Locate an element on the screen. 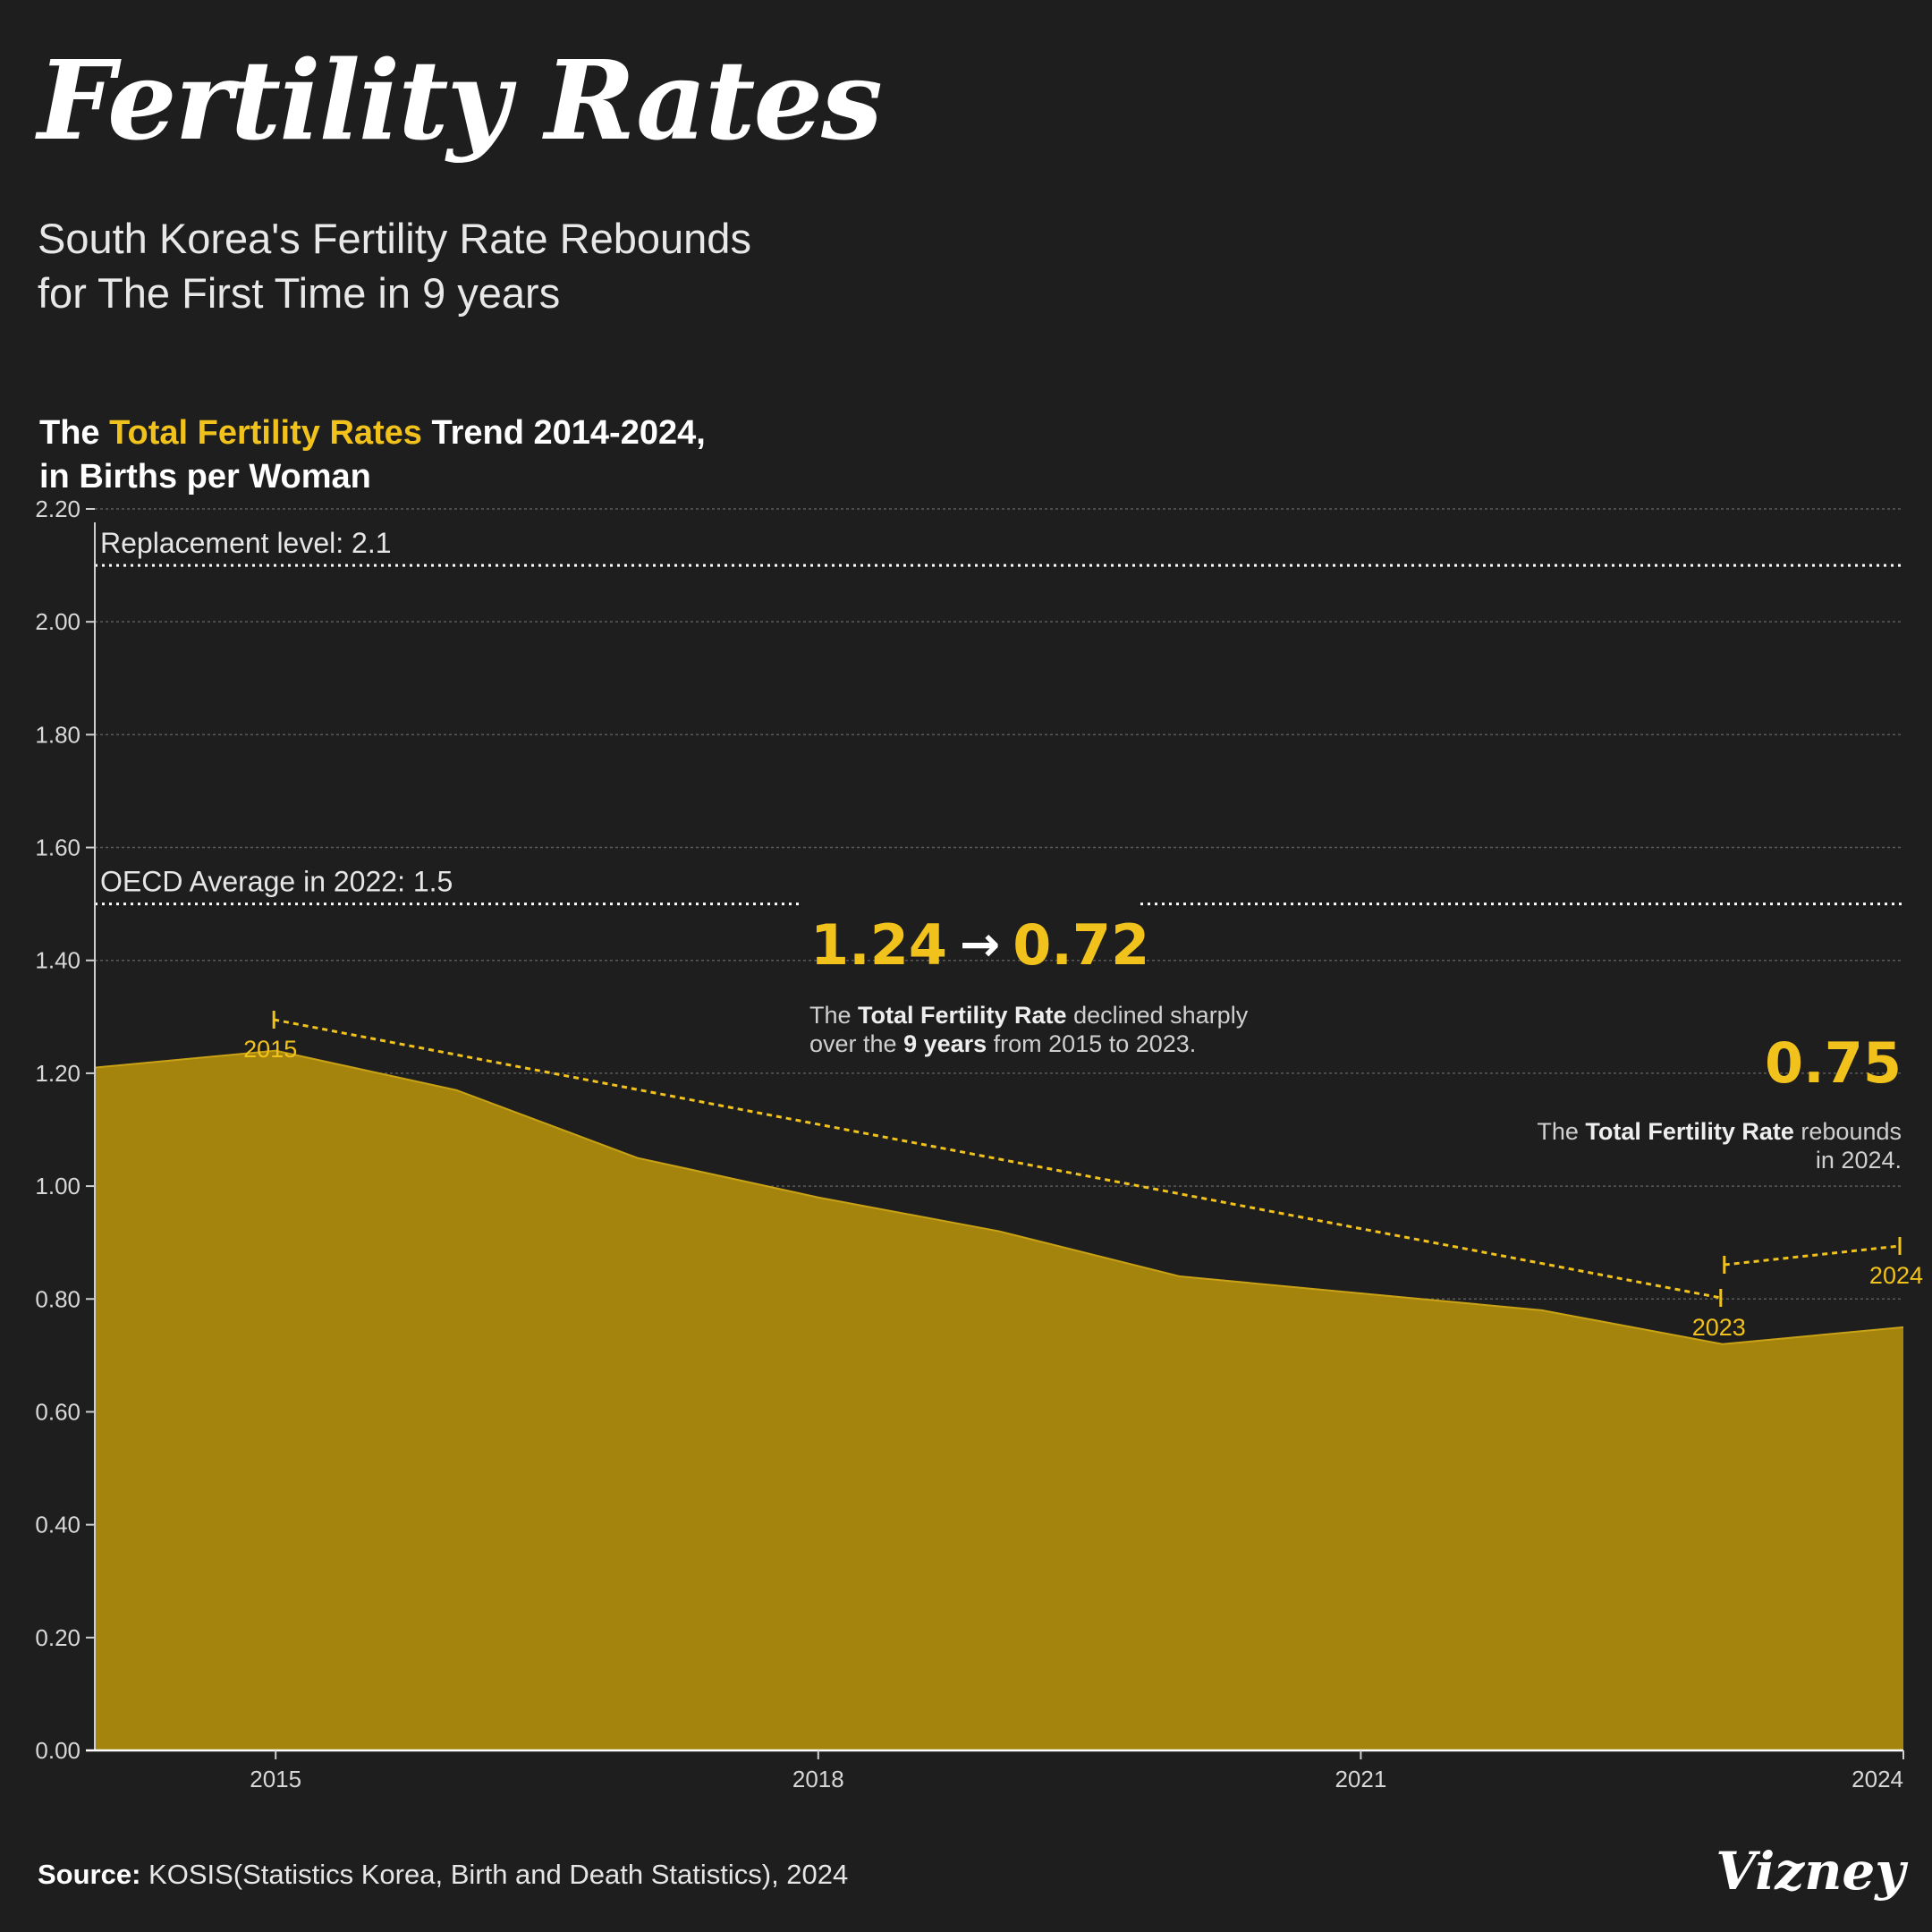 This screenshot has width=1932, height=1932. y-tick-label: 1.20 is located at coordinates (57, 1073).